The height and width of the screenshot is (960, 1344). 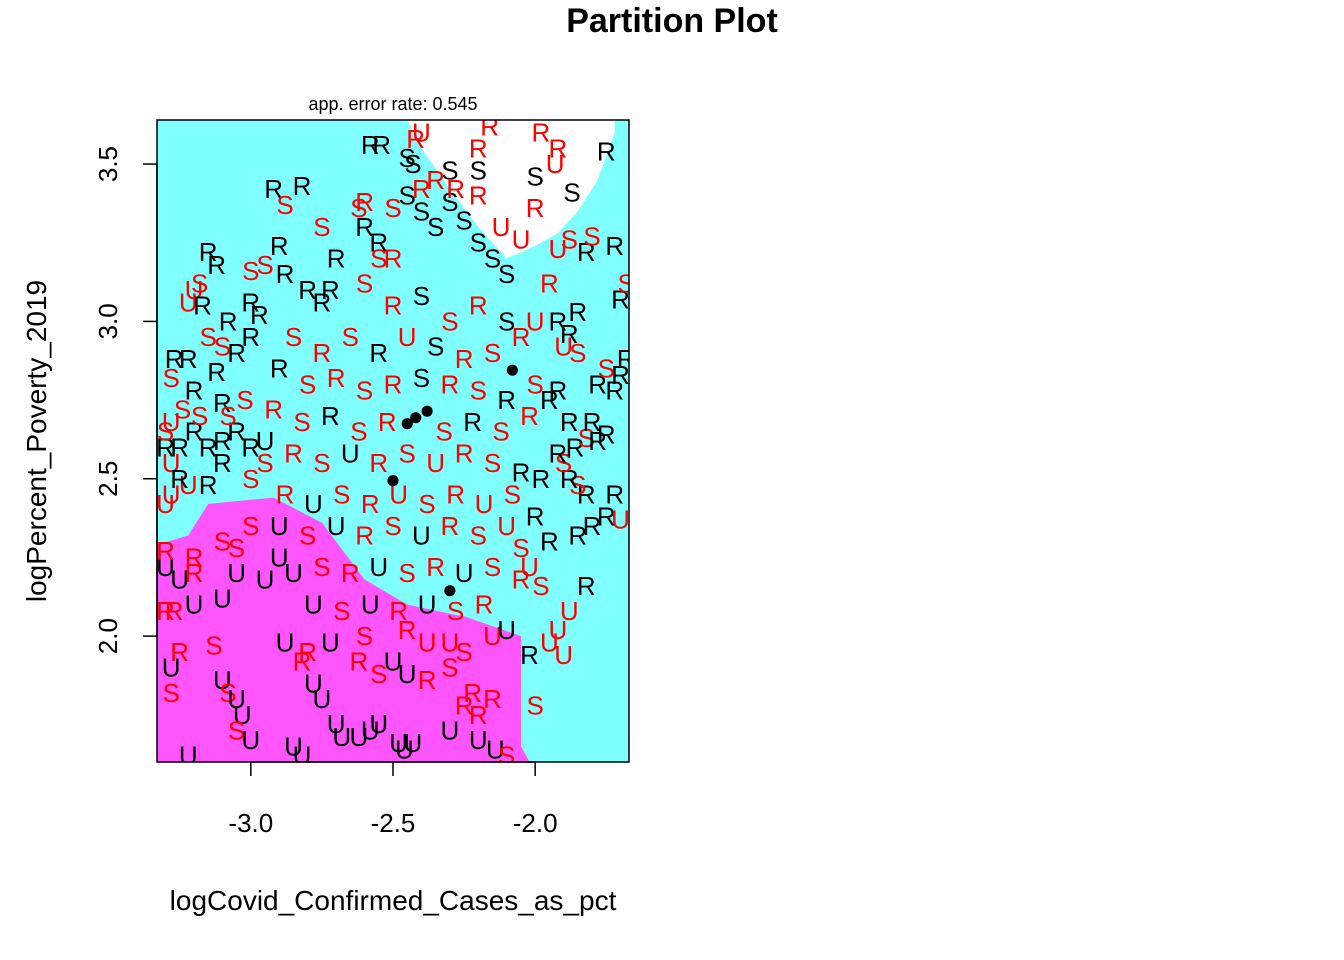 I want to click on x-tick-label: -2.5, so click(x=393, y=823).